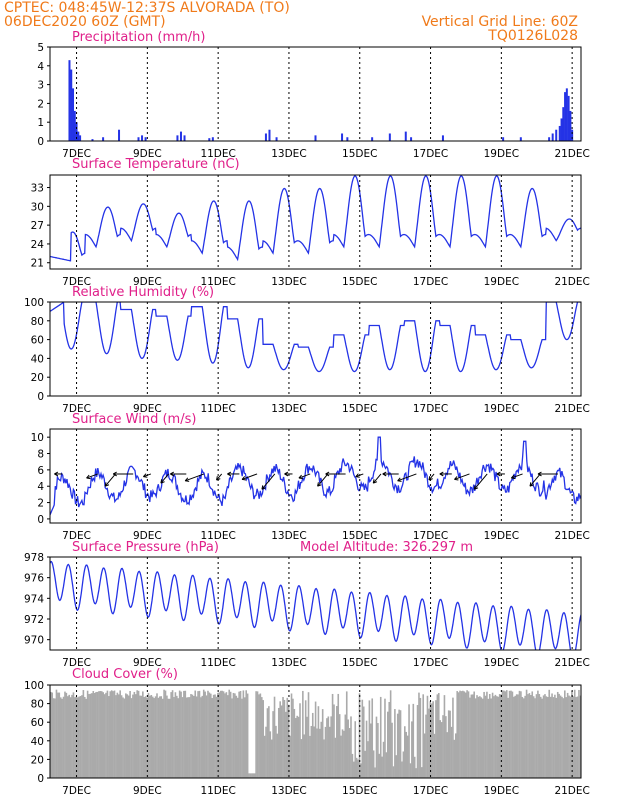  Describe the element at coordinates (501, 154) in the screenshot. I see `precip-xtick-label-6: 19DEC` at that location.